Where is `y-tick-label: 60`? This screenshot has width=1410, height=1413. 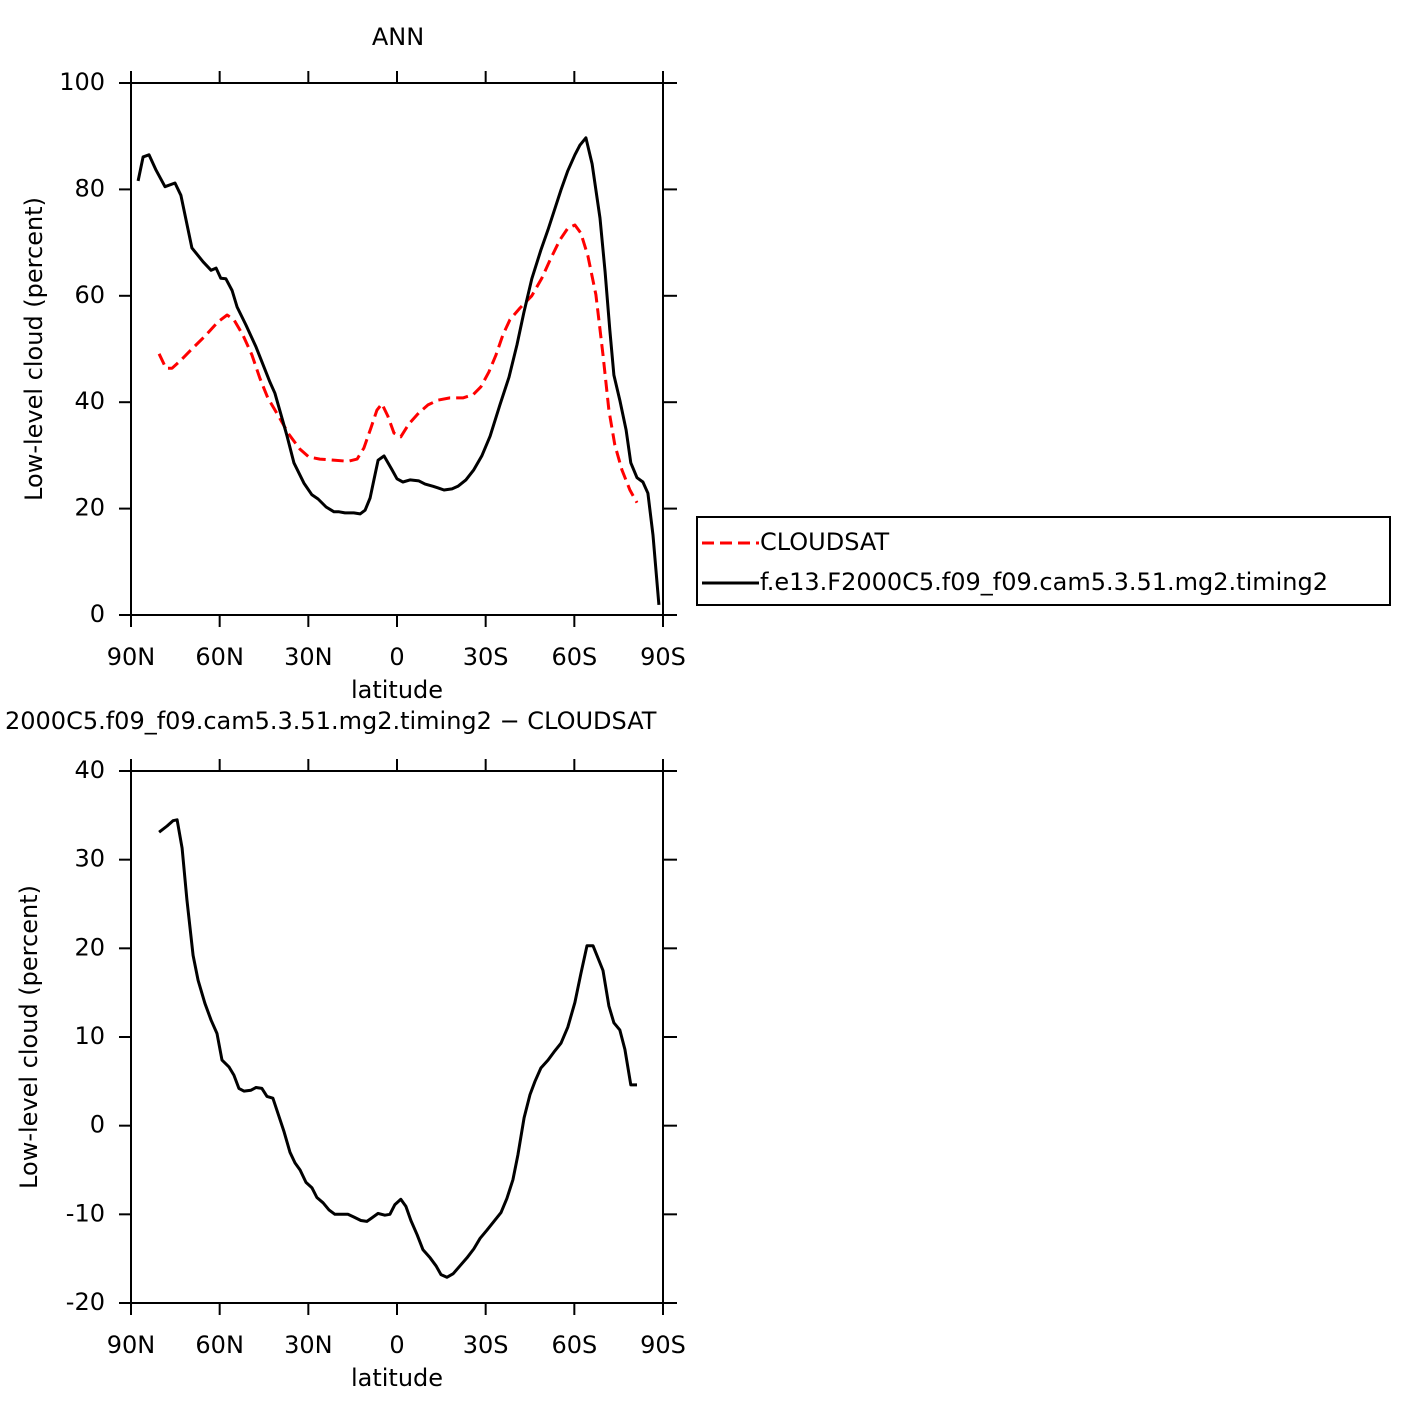 y-tick-label: 60 is located at coordinates (89, 295).